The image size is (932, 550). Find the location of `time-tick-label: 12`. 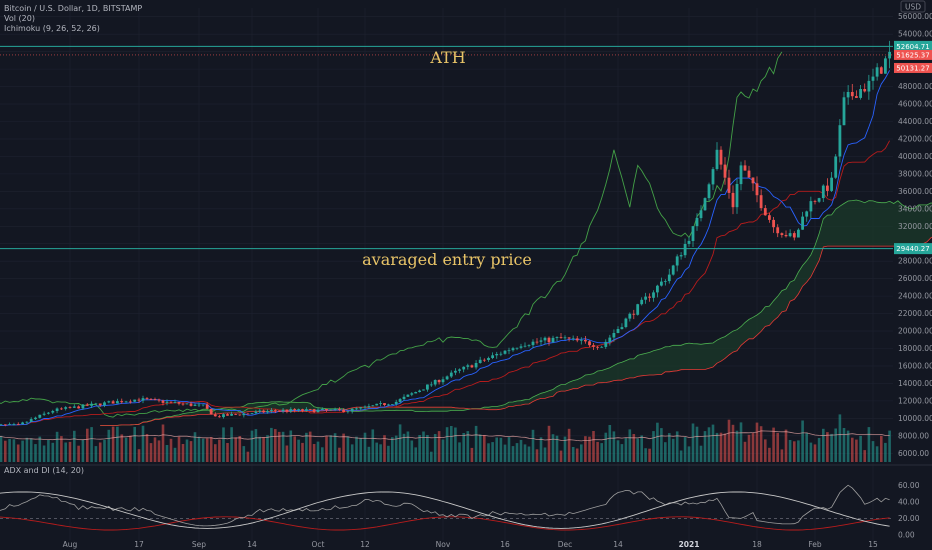

time-tick-label: 12 is located at coordinates (365, 544).